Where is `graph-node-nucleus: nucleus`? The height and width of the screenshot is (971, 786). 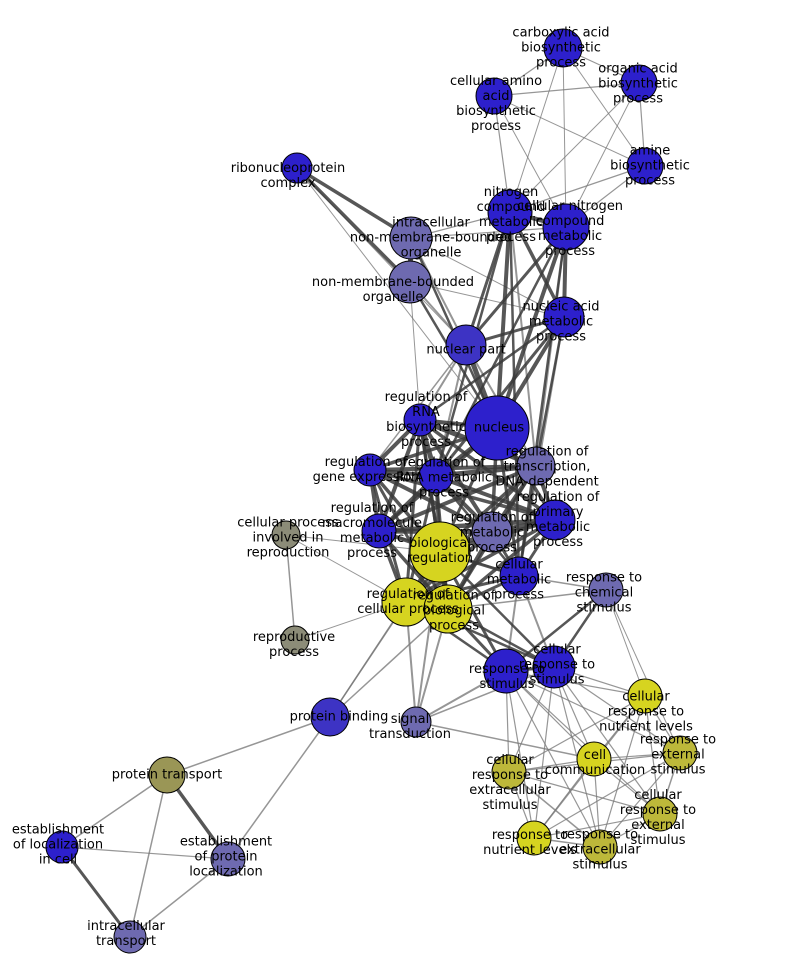
graph-node-nucleus: nucleus is located at coordinates (497, 428).